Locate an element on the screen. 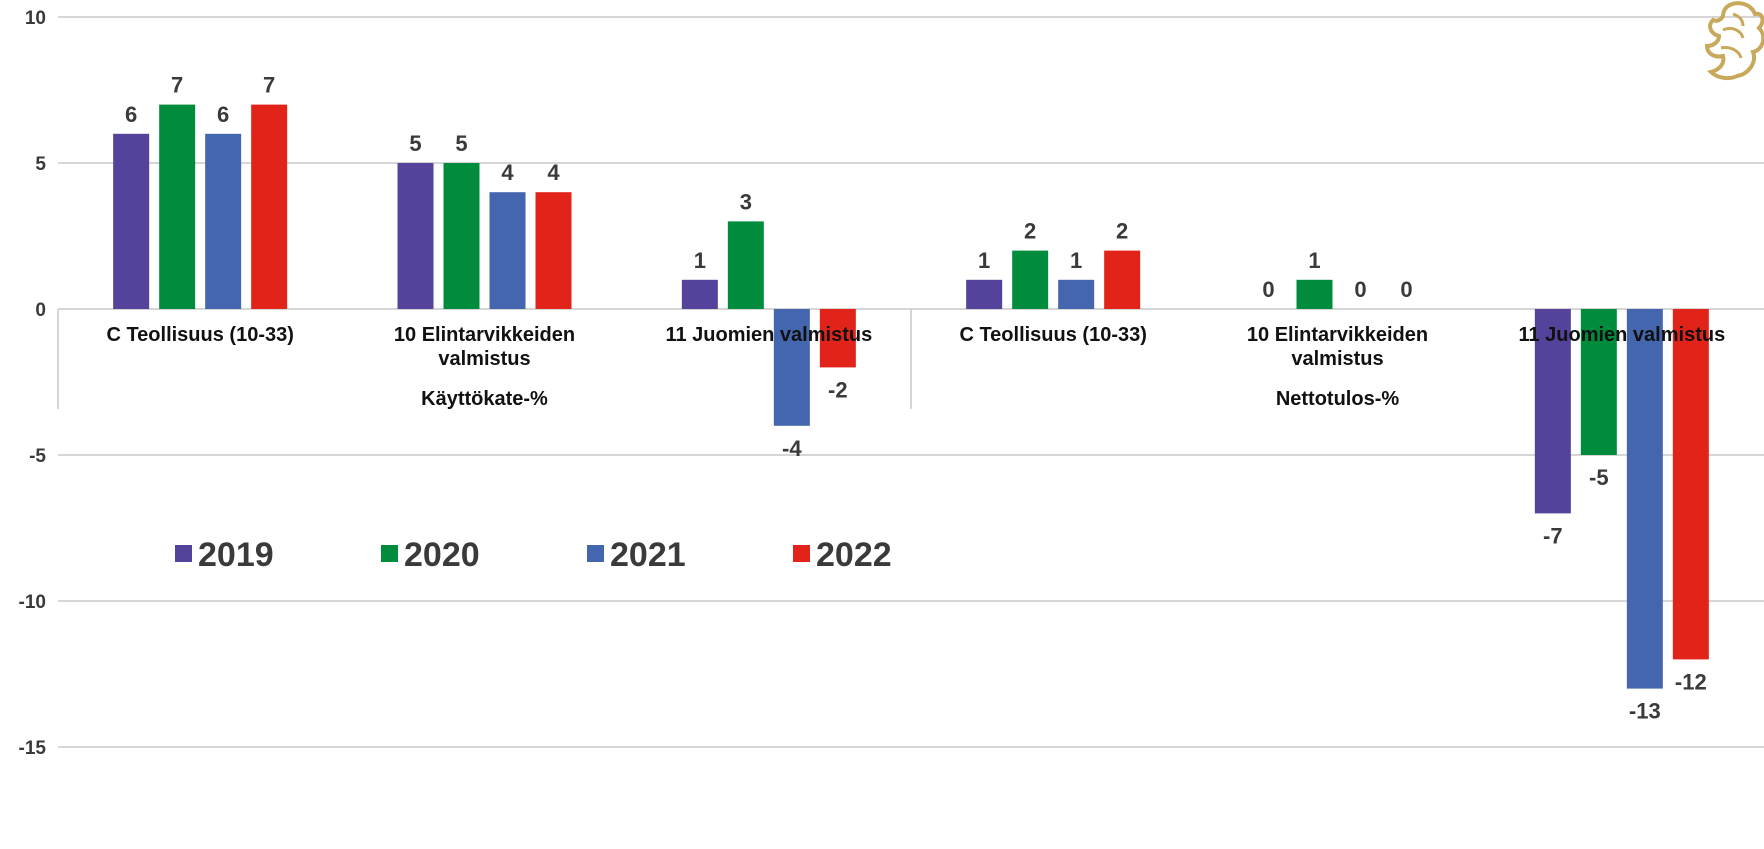 The width and height of the screenshot is (1764, 849). legend: 2019 2020 2021 2022 is located at coordinates (533, 555).